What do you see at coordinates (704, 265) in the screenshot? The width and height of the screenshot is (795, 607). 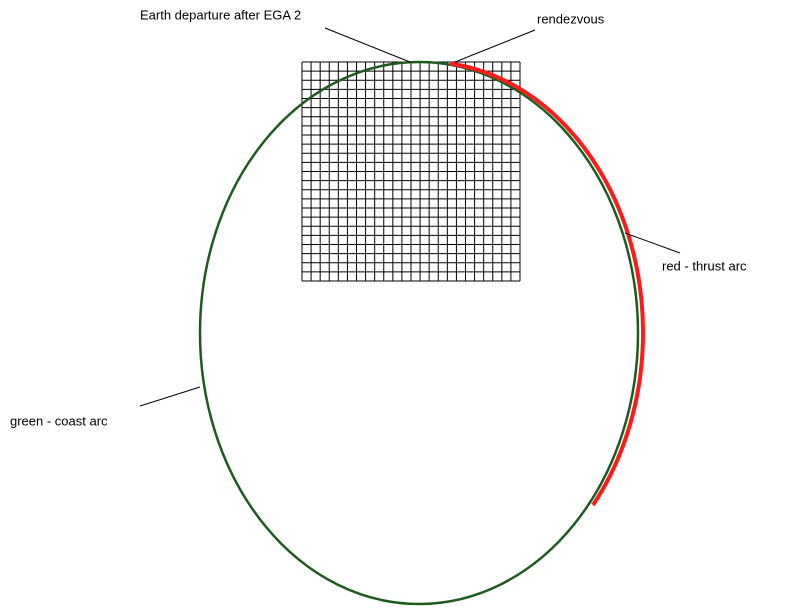 I see `label: red - thrust arc` at bounding box center [704, 265].